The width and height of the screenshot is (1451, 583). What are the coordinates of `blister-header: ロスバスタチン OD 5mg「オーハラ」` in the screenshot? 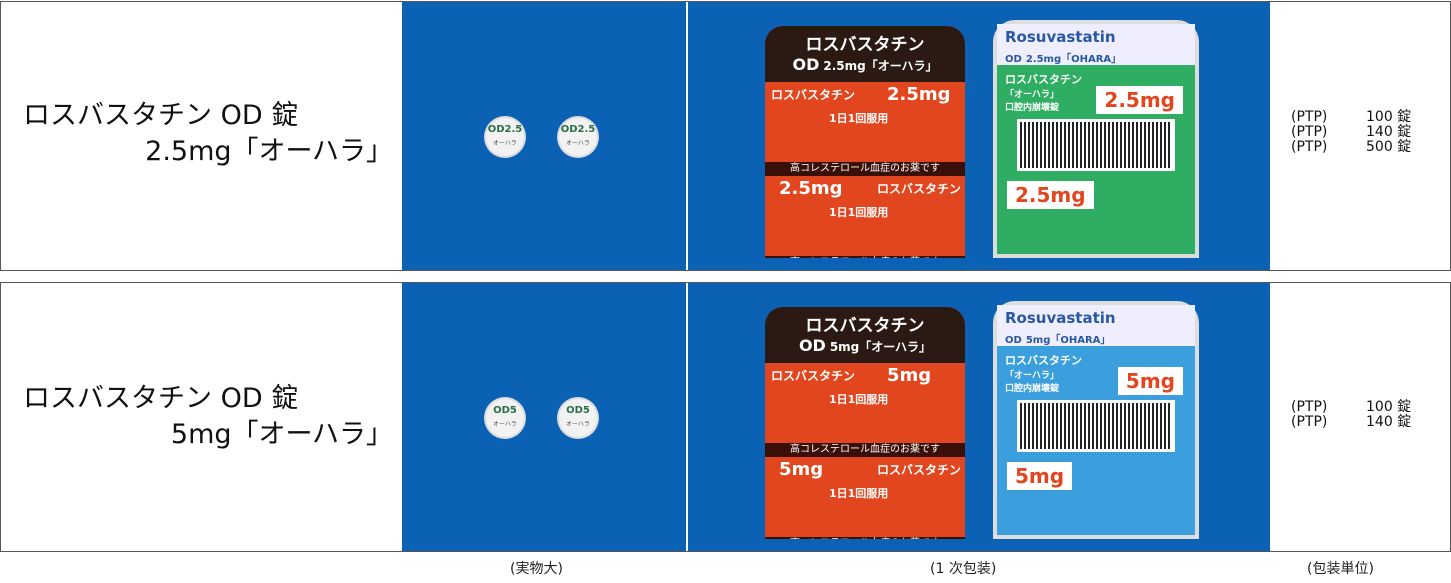 It's located at (865, 335).